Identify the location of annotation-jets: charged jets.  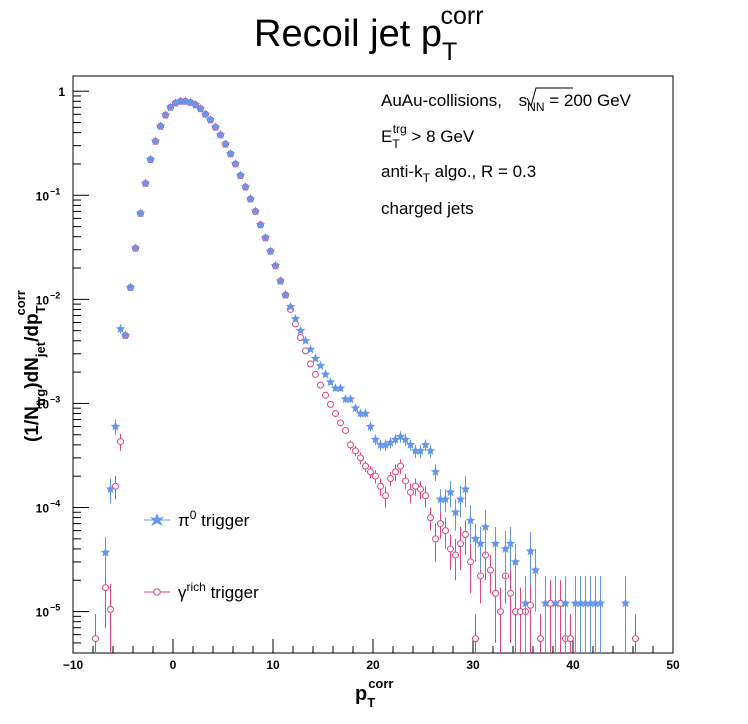
(427, 208).